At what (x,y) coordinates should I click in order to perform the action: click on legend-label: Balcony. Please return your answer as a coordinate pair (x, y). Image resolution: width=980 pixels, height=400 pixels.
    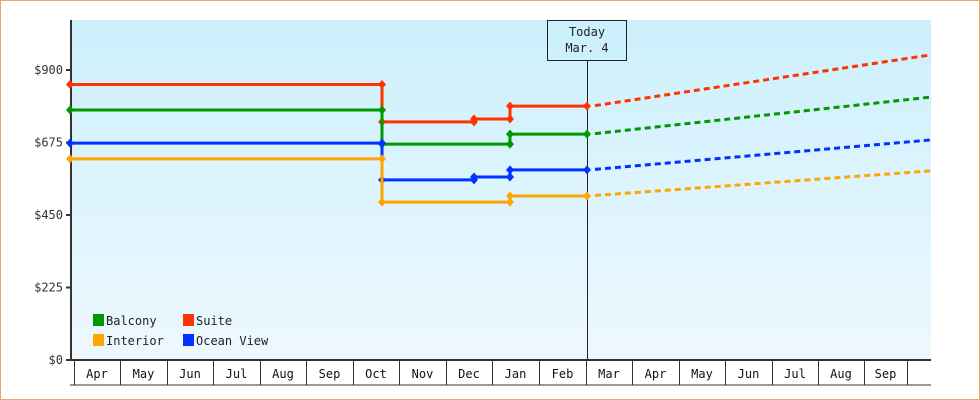
    Looking at the image, I should click on (131, 321).